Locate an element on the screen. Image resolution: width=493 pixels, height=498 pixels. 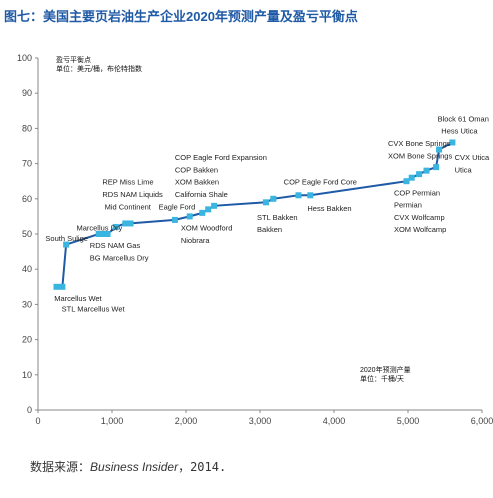
source-suffix: ，2014. is located at coordinates (202, 467).